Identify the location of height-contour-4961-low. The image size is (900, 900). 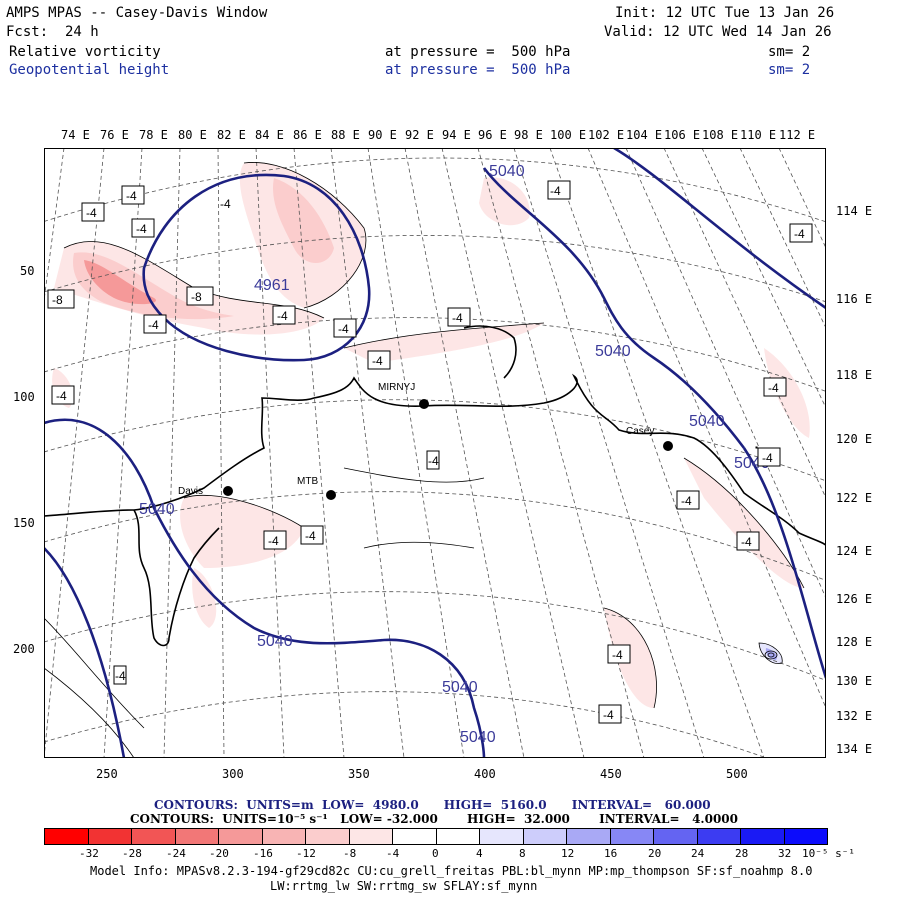
(256, 267).